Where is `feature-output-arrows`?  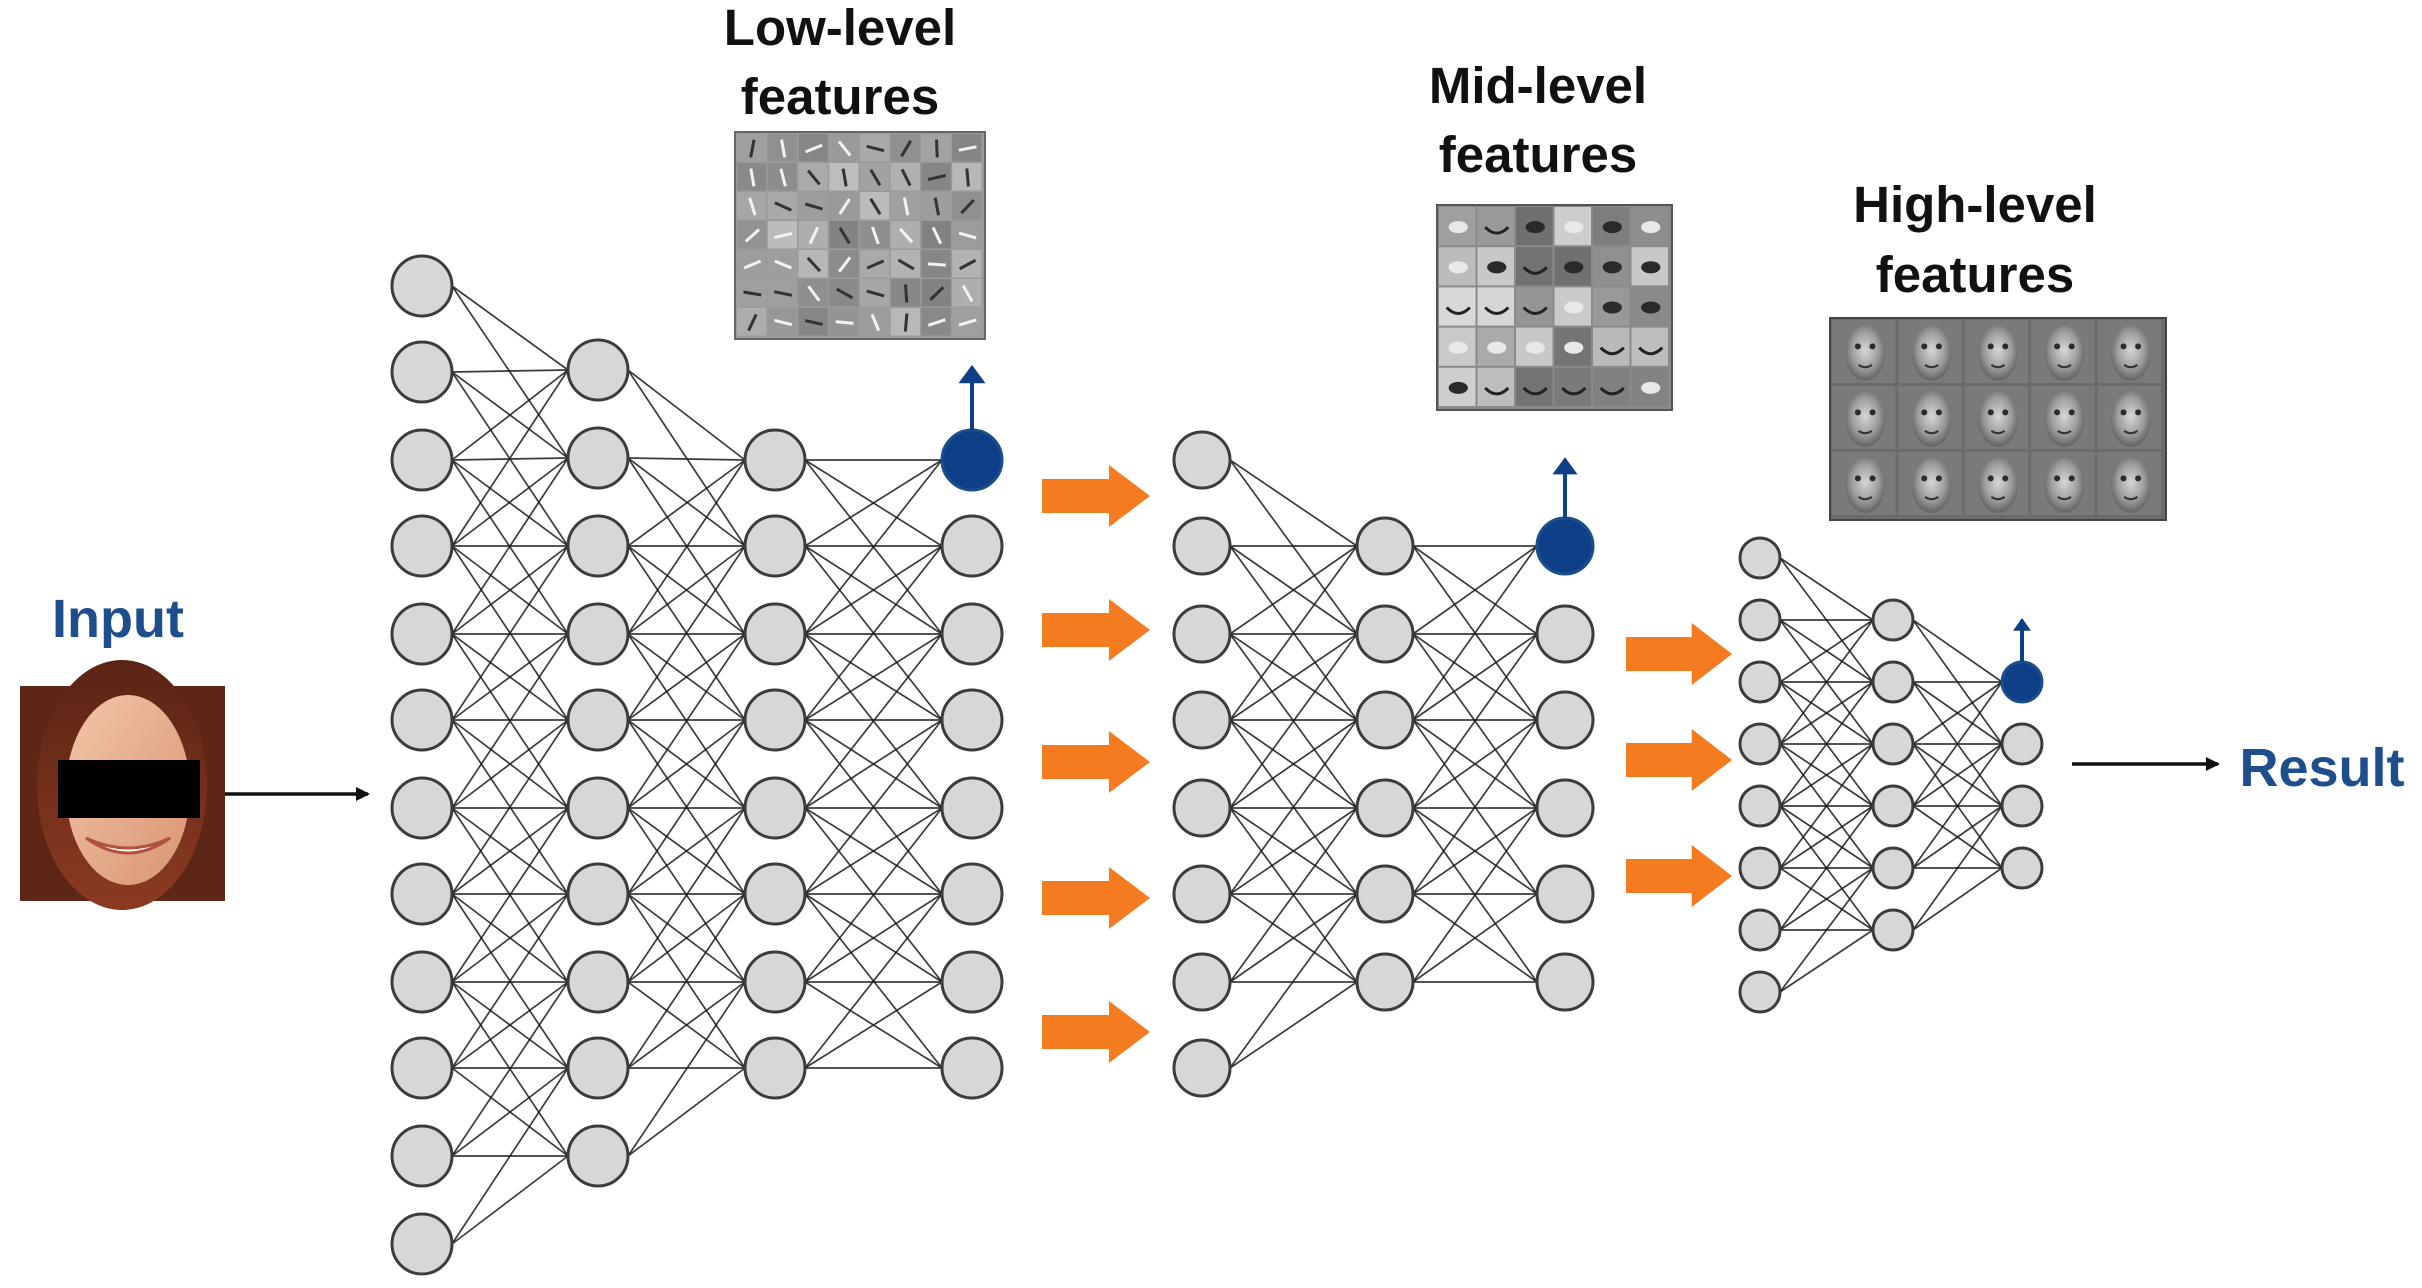
feature-output-arrows is located at coordinates (1494, 513).